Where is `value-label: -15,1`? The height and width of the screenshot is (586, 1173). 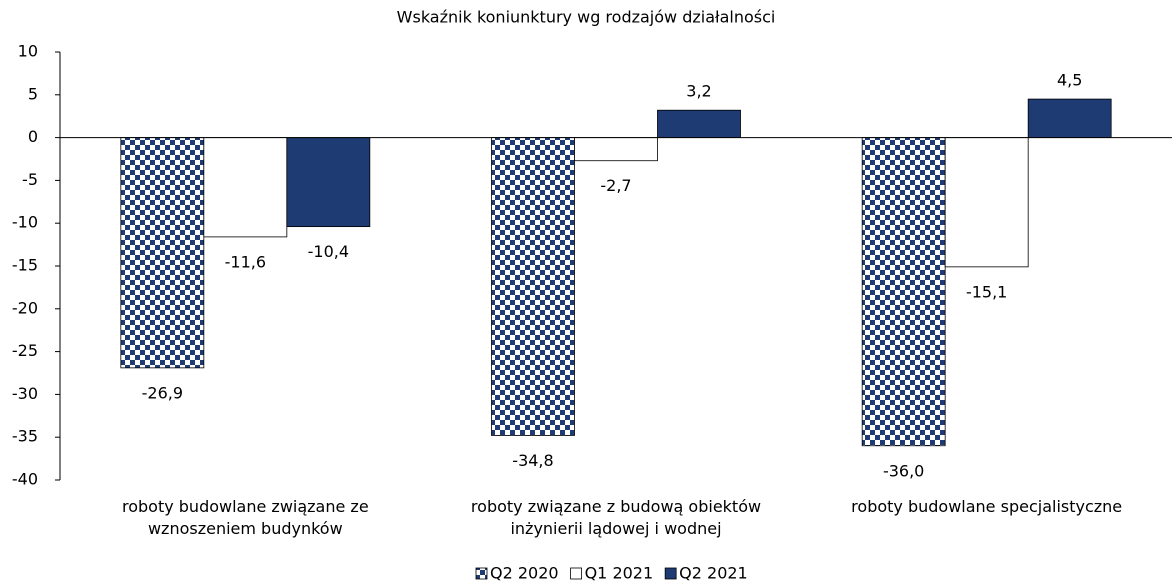
value-label: -15,1 is located at coordinates (986, 291).